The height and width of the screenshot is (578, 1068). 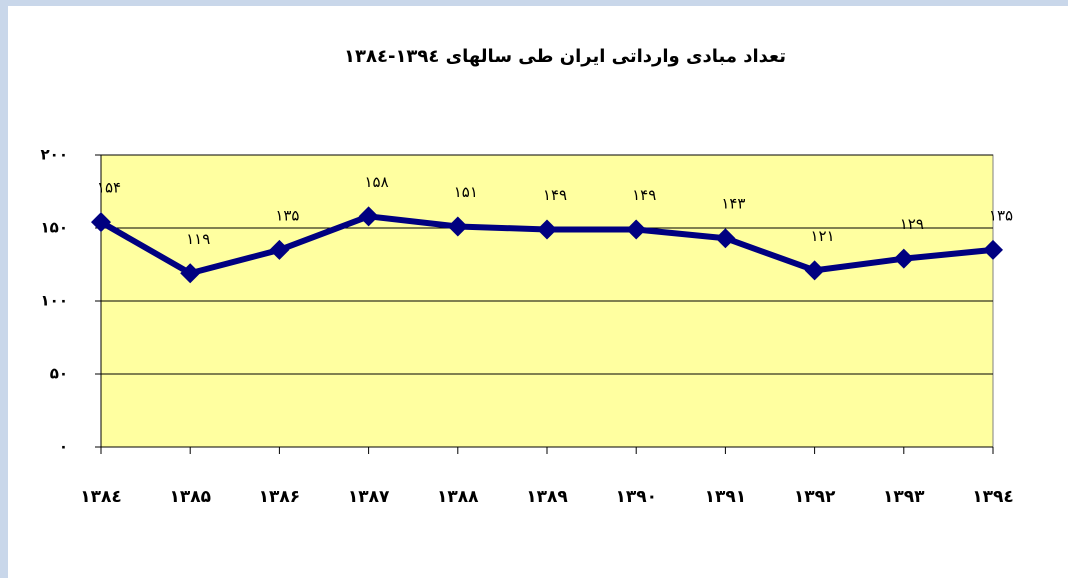 I want to click on data-label: ۱۴۳, so click(x=733, y=204).